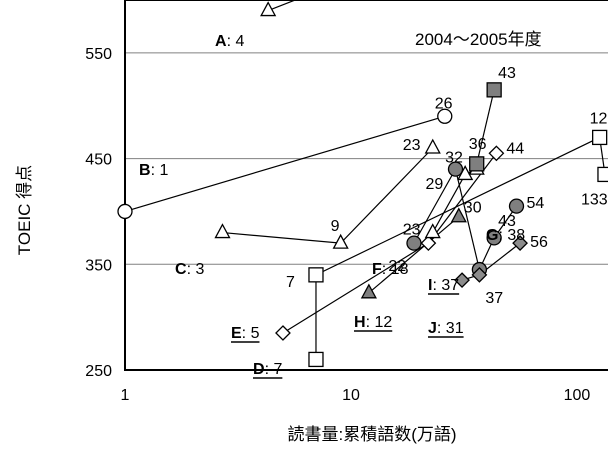 The height and width of the screenshot is (450, 608). What do you see at coordinates (274, 369) in the screenshot?
I see `series-count: : 7` at bounding box center [274, 369].